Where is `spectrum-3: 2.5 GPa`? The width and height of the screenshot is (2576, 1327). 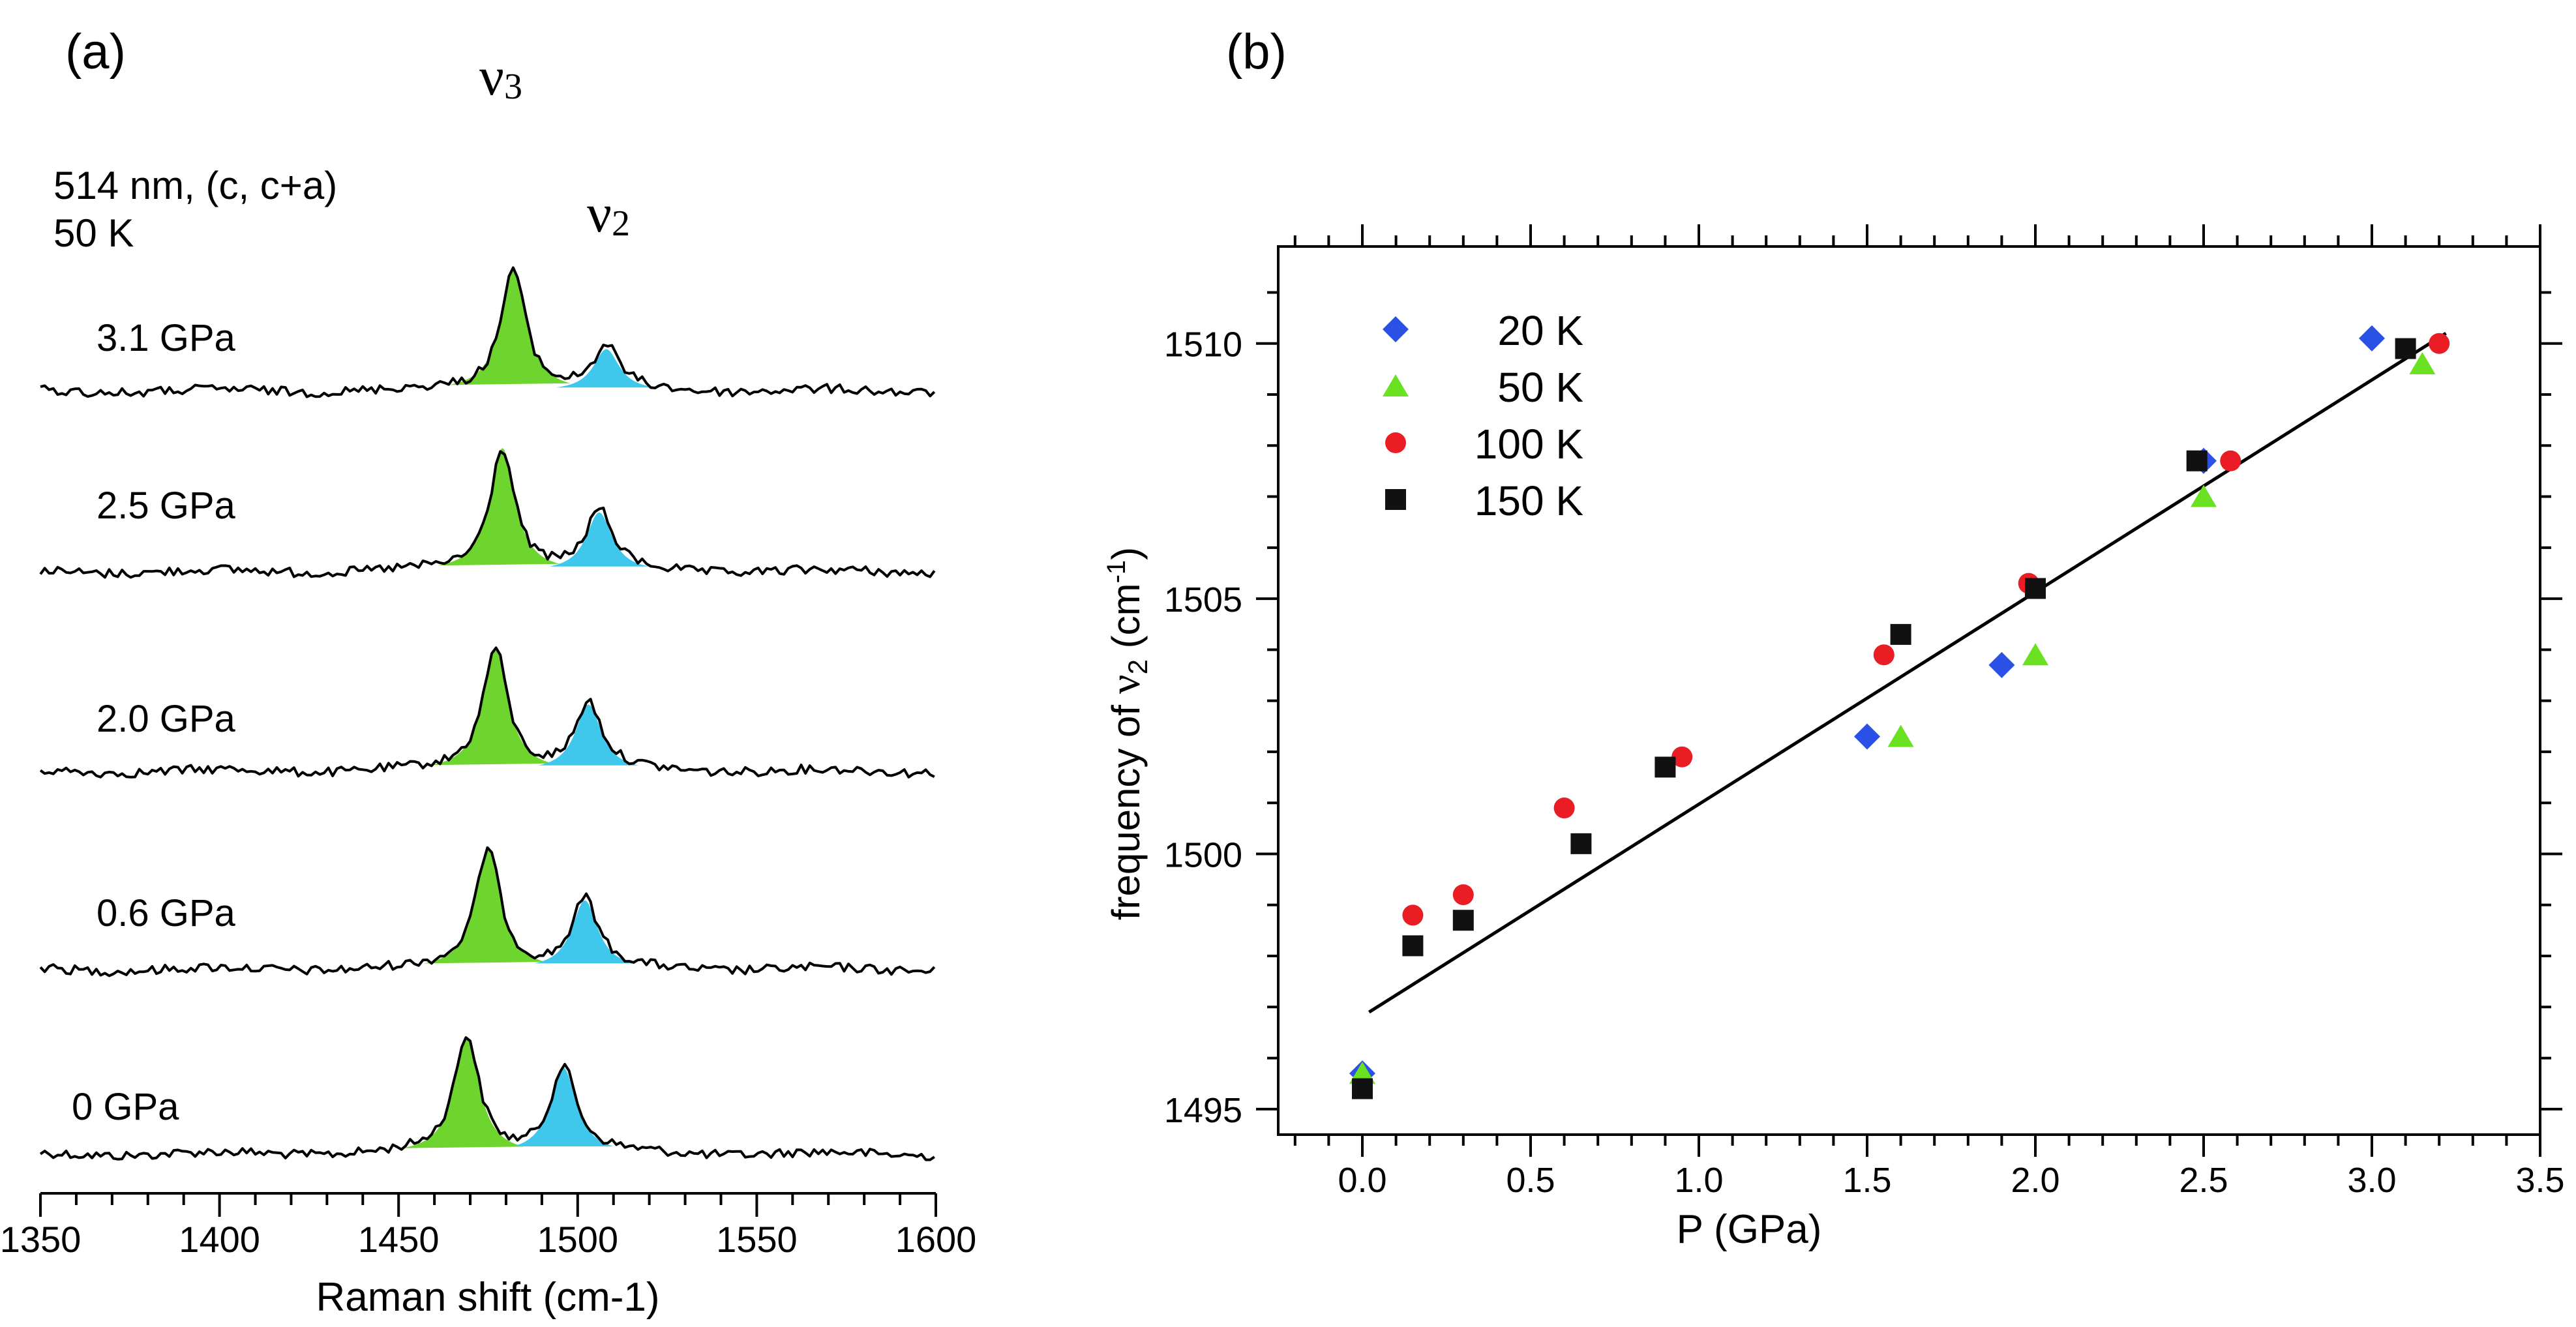
spectrum-3: 2.5 GPa is located at coordinates (487, 513).